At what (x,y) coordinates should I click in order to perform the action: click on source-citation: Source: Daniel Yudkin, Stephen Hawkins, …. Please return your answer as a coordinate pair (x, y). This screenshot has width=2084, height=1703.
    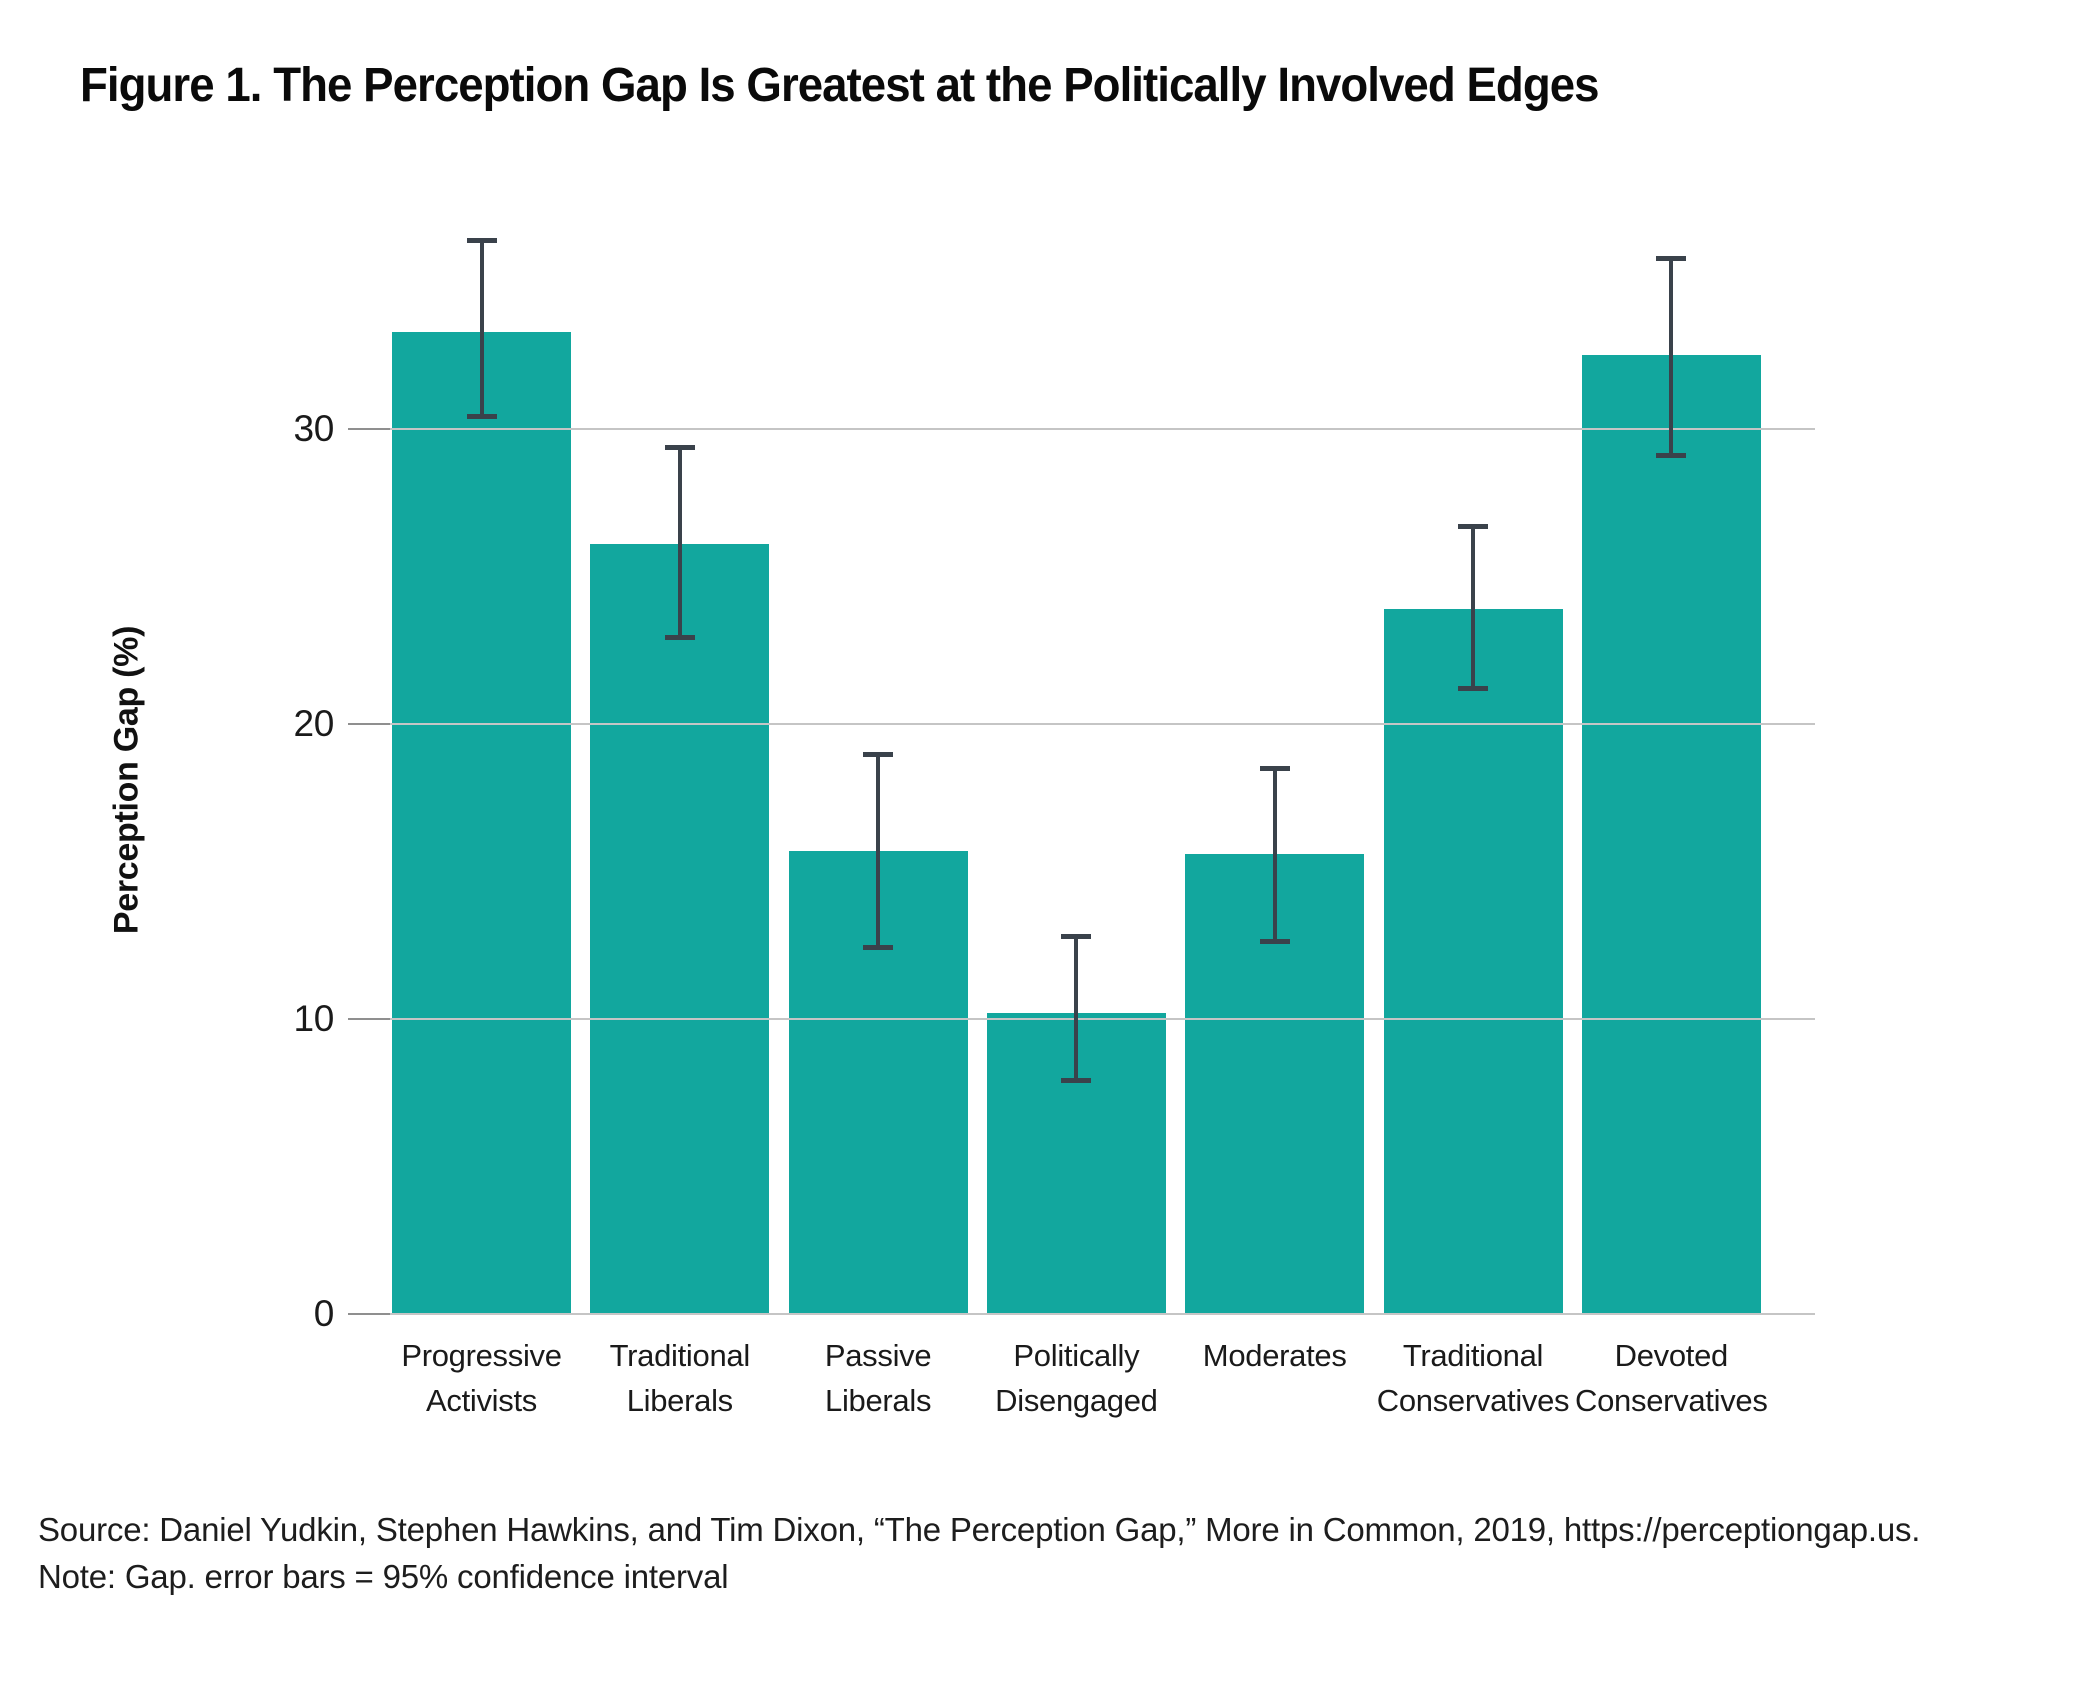
    Looking at the image, I should click on (979, 1529).